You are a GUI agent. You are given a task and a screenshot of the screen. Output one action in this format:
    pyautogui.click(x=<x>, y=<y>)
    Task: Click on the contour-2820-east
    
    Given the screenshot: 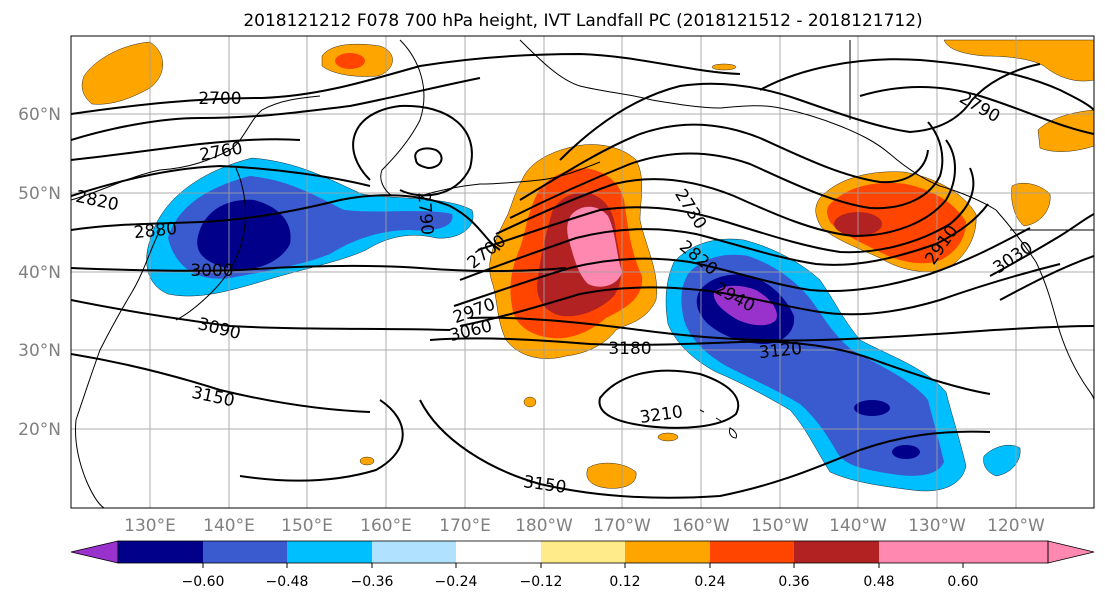 What is the action you would take?
    pyautogui.click(x=726, y=210)
    